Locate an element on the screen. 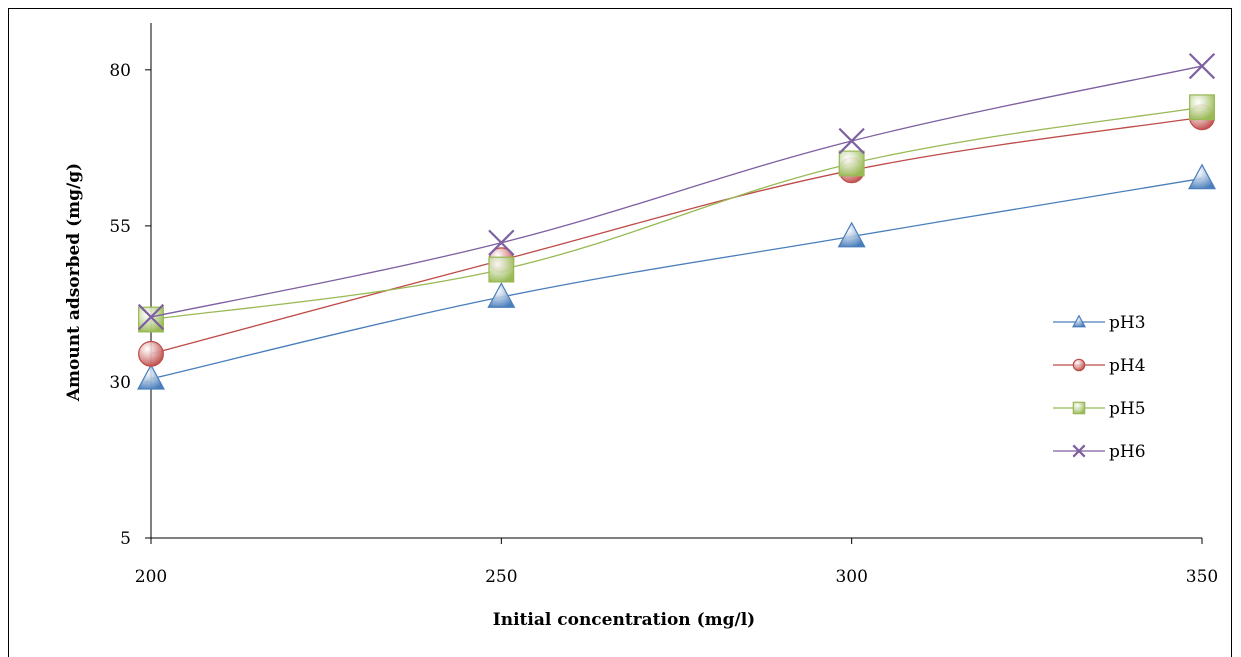  y-axis-title: Amount adsorbed (mg/g) is located at coordinates (74, 282).